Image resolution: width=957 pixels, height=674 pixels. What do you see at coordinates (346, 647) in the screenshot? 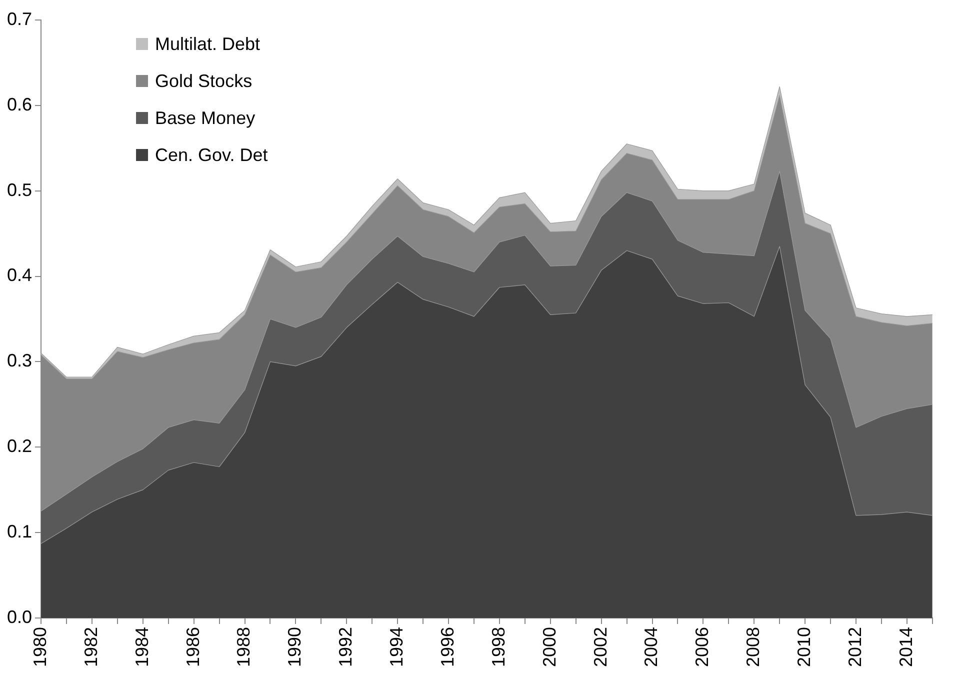
I see `x-tick-label: 1992` at bounding box center [346, 647].